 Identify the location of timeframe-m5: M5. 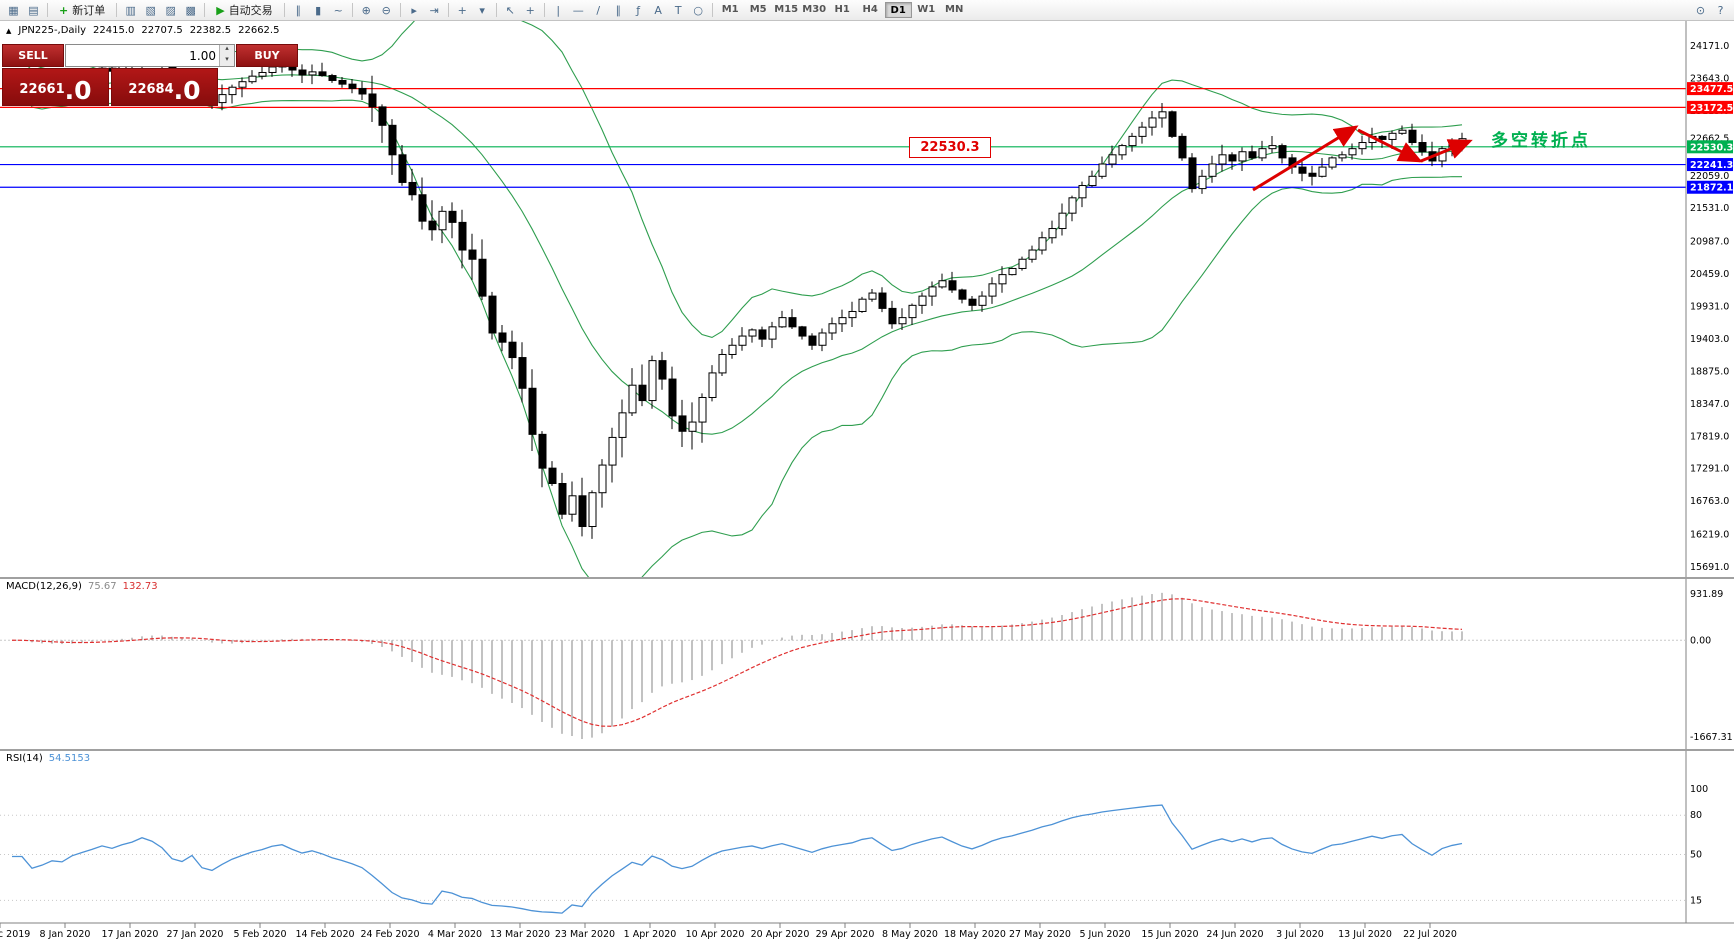
(758, 9).